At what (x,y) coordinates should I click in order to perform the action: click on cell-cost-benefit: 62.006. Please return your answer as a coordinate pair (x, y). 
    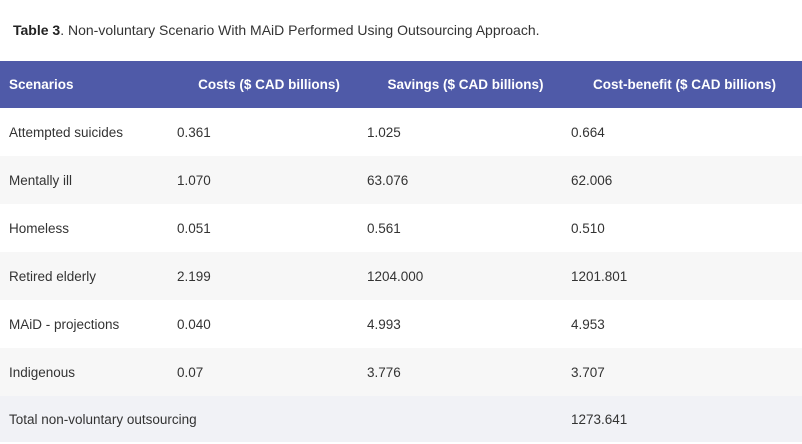
    Looking at the image, I should click on (592, 180).